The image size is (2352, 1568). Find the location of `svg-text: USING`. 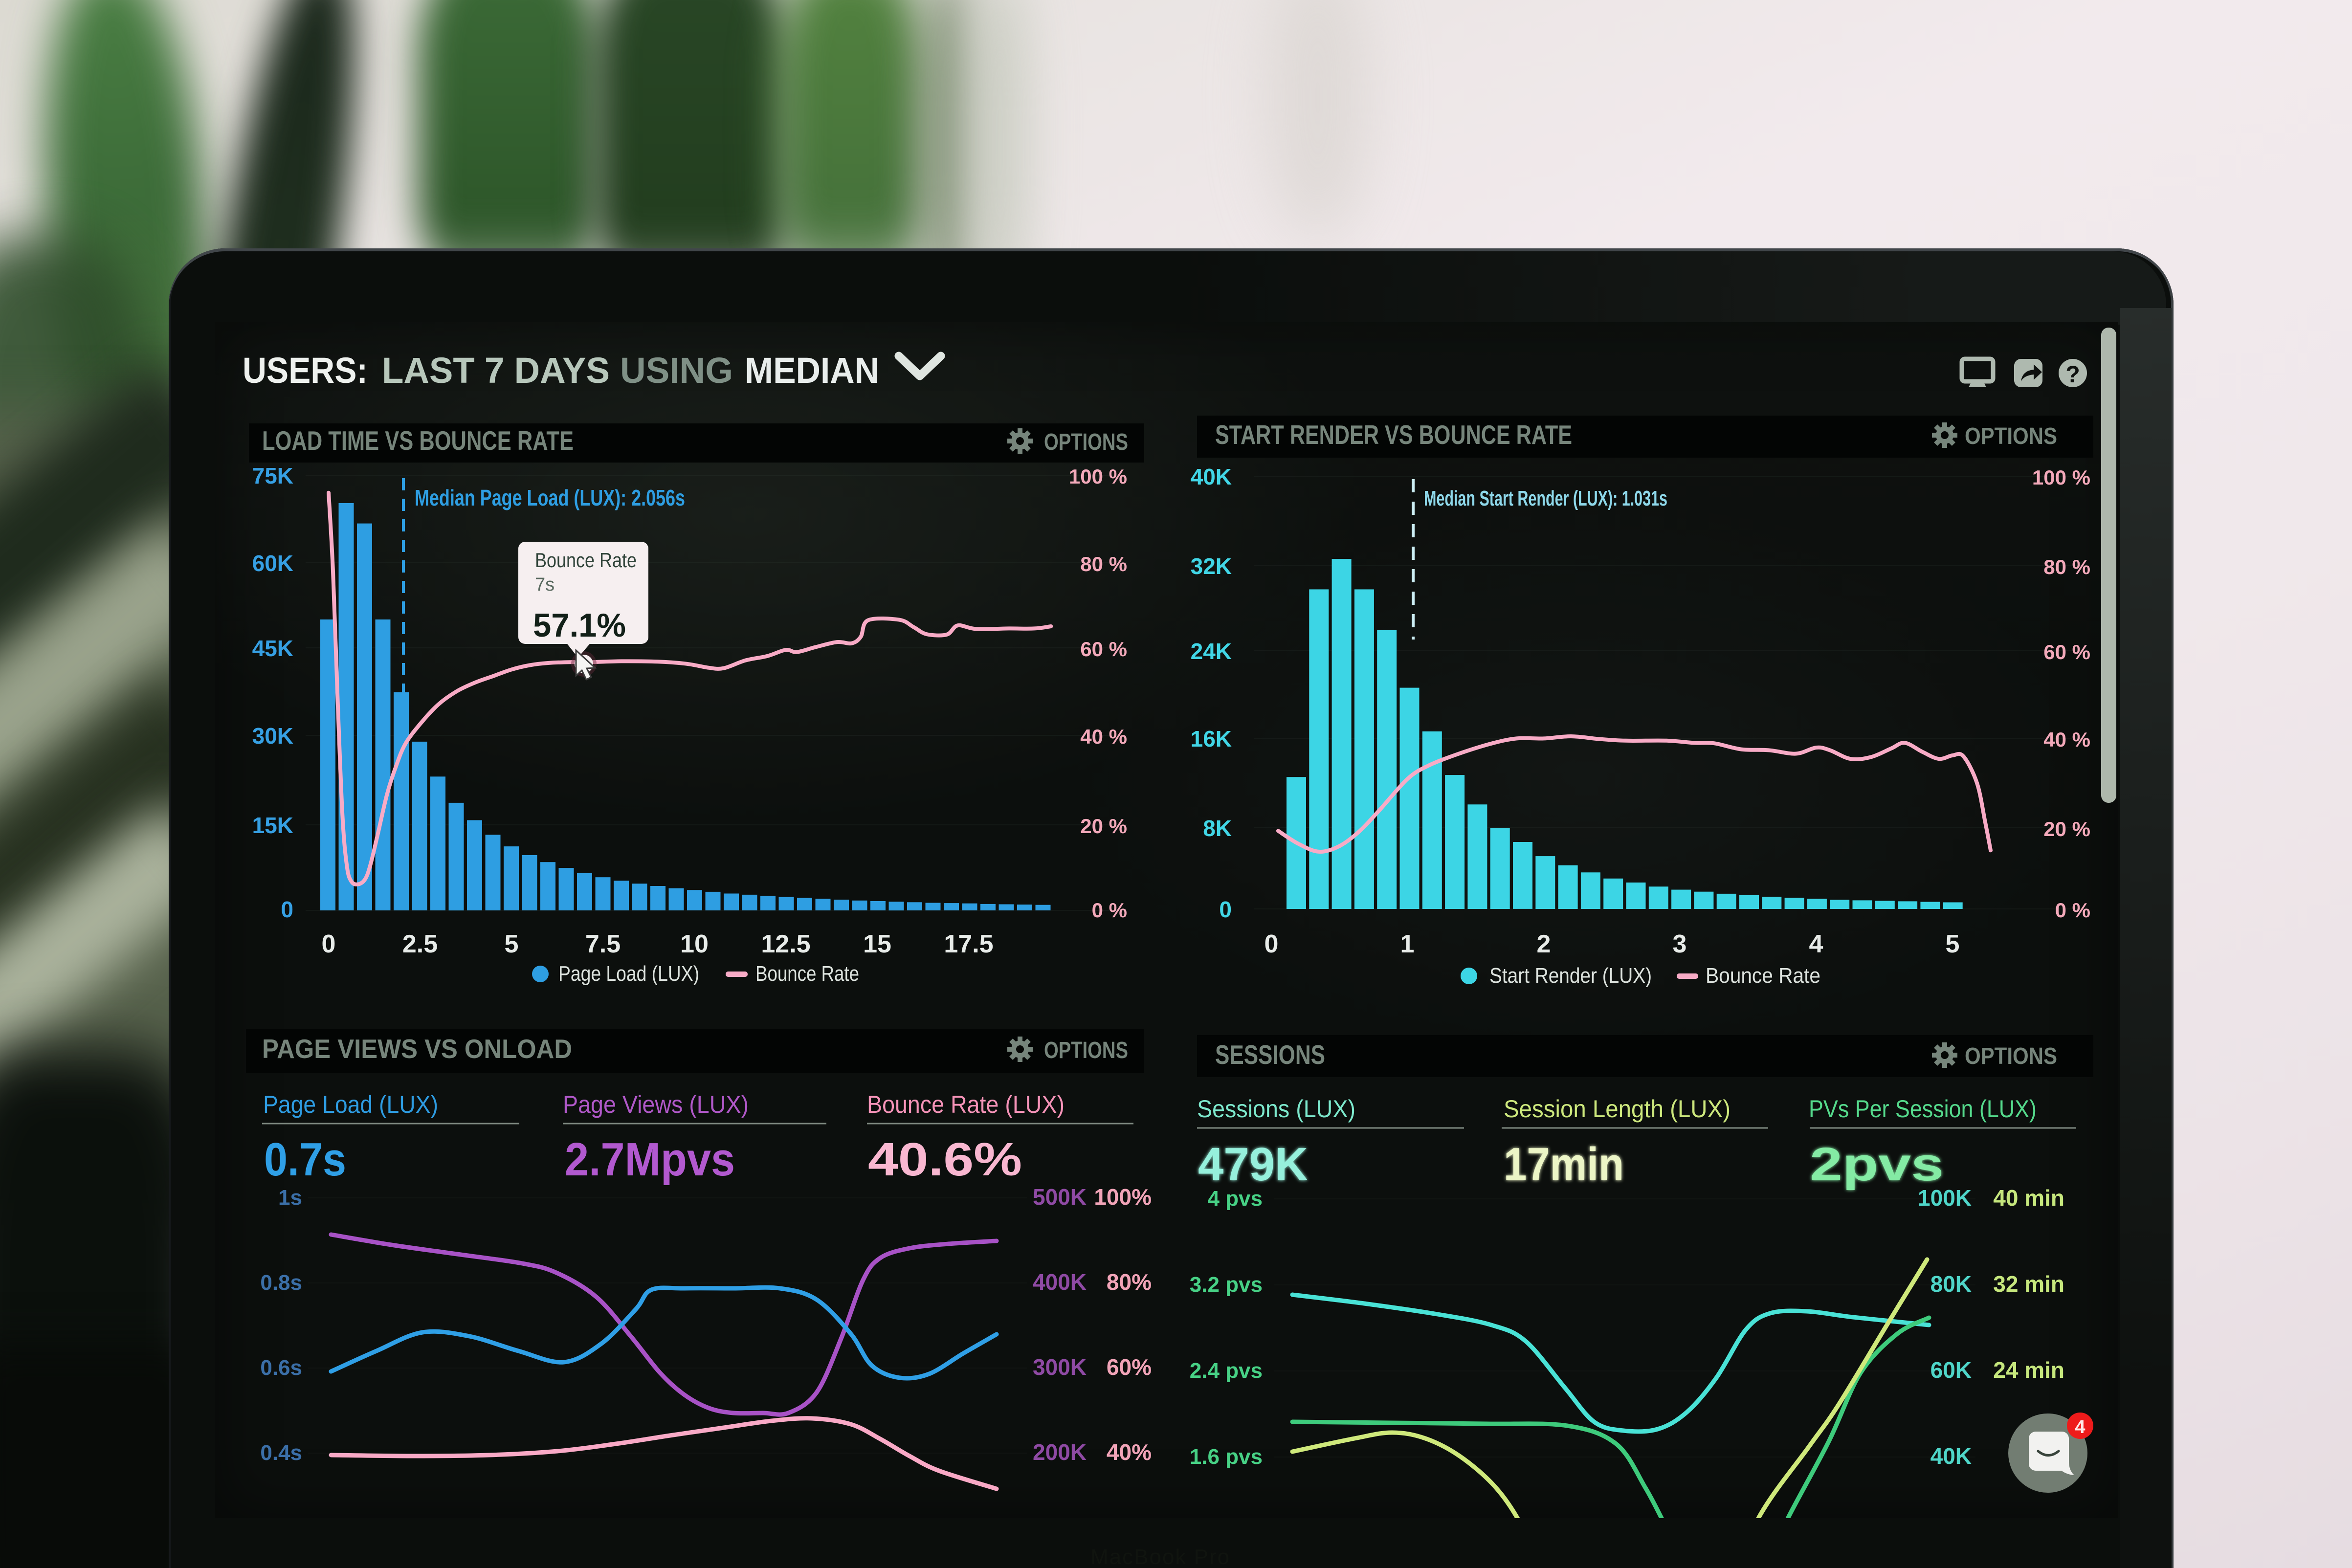

svg-text: USING is located at coordinates (676, 370).